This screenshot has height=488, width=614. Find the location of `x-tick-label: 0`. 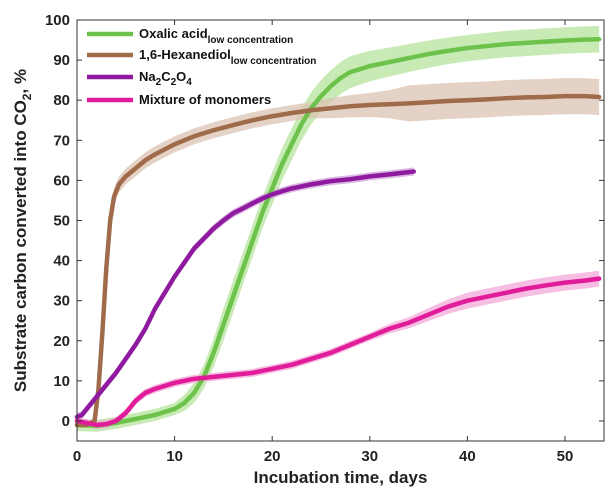

x-tick-label: 0 is located at coordinates (77, 456).